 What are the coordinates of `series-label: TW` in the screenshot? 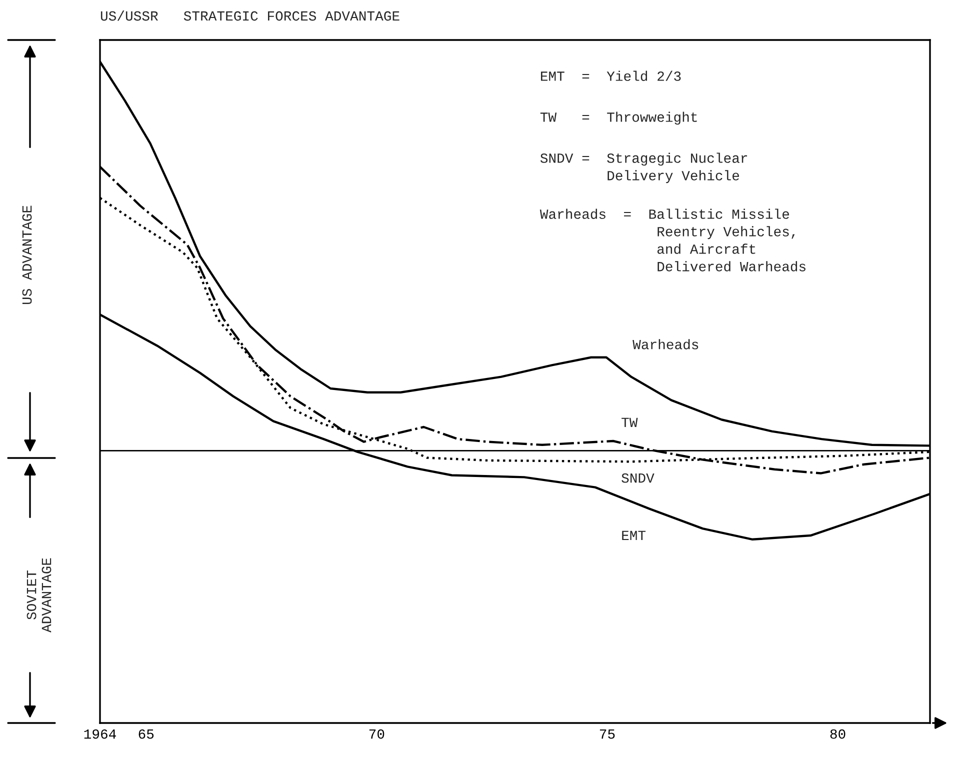 It's located at (630, 423).